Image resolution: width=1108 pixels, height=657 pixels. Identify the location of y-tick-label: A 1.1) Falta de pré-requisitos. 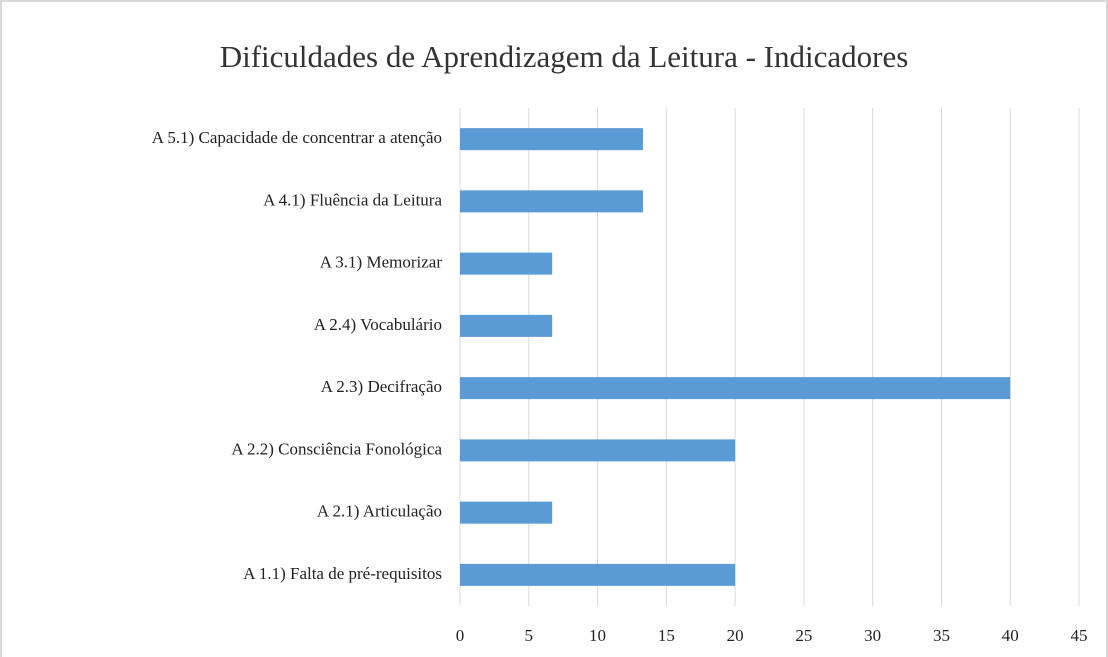
(342, 573).